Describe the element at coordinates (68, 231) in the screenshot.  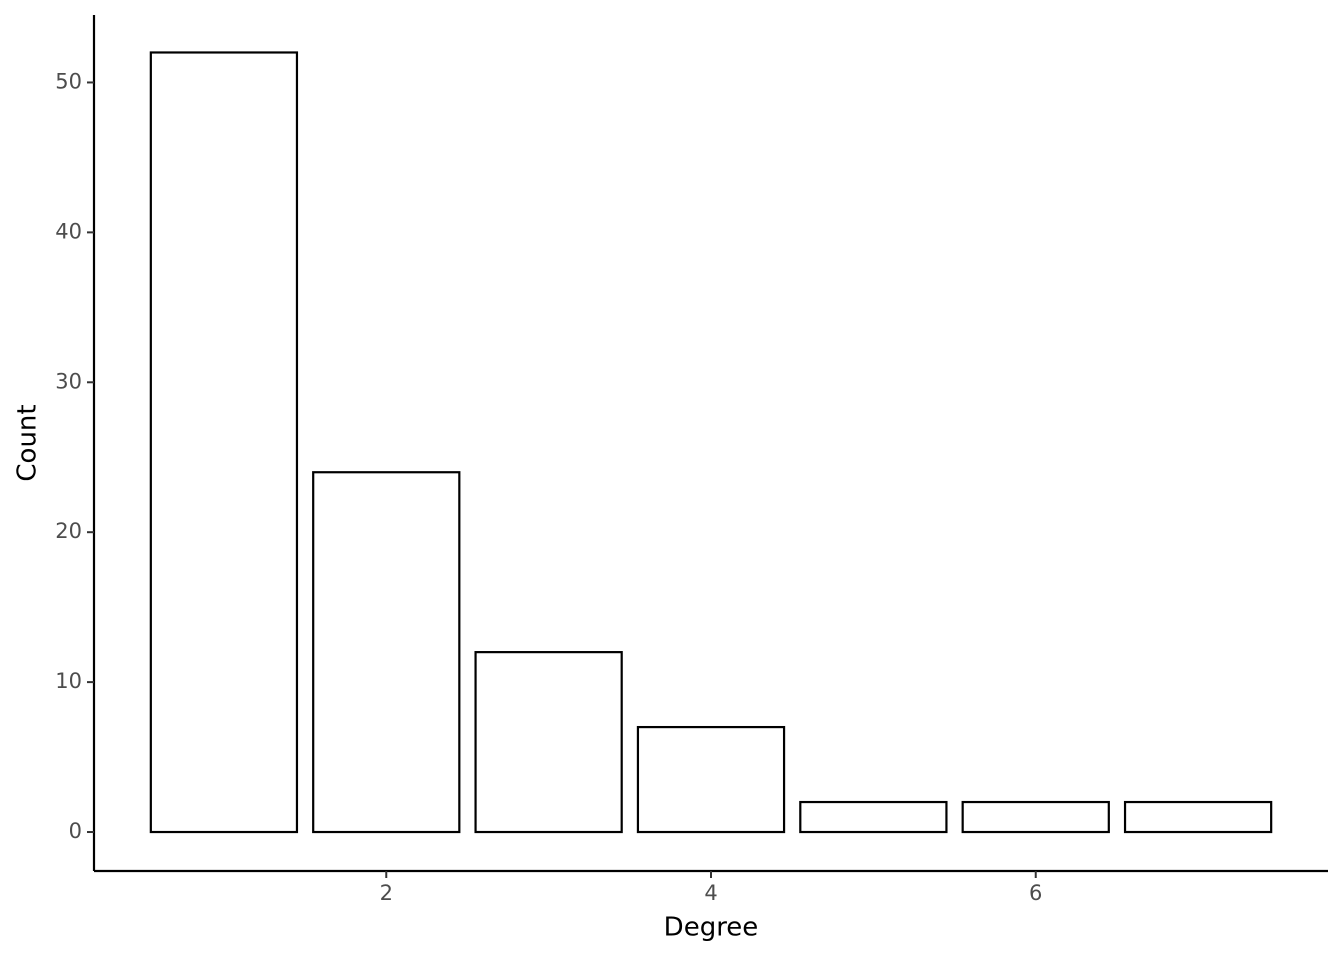
I see `y-tick-label: 40` at that location.